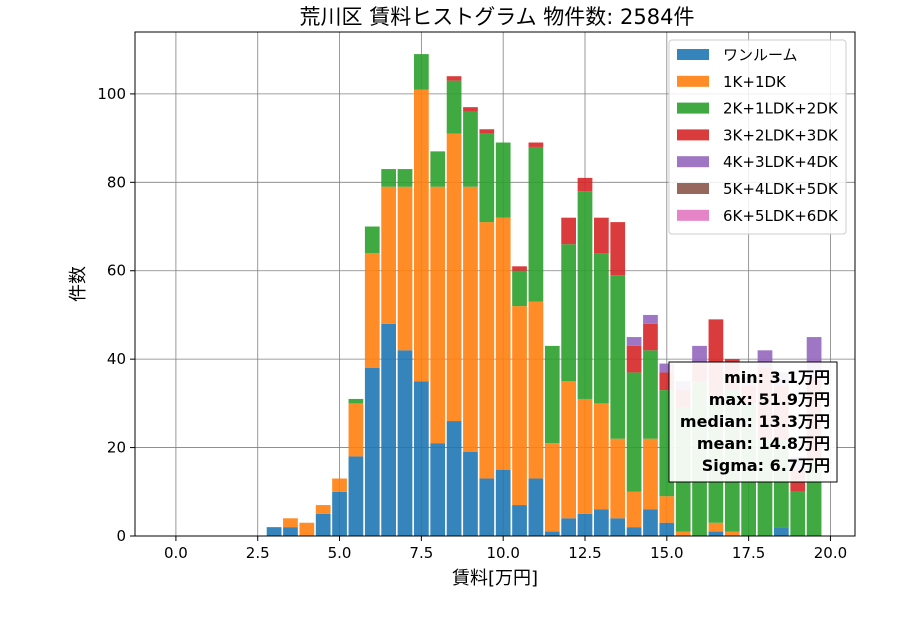  I want to click on legend-label: 1K+1DK, so click(755, 82).